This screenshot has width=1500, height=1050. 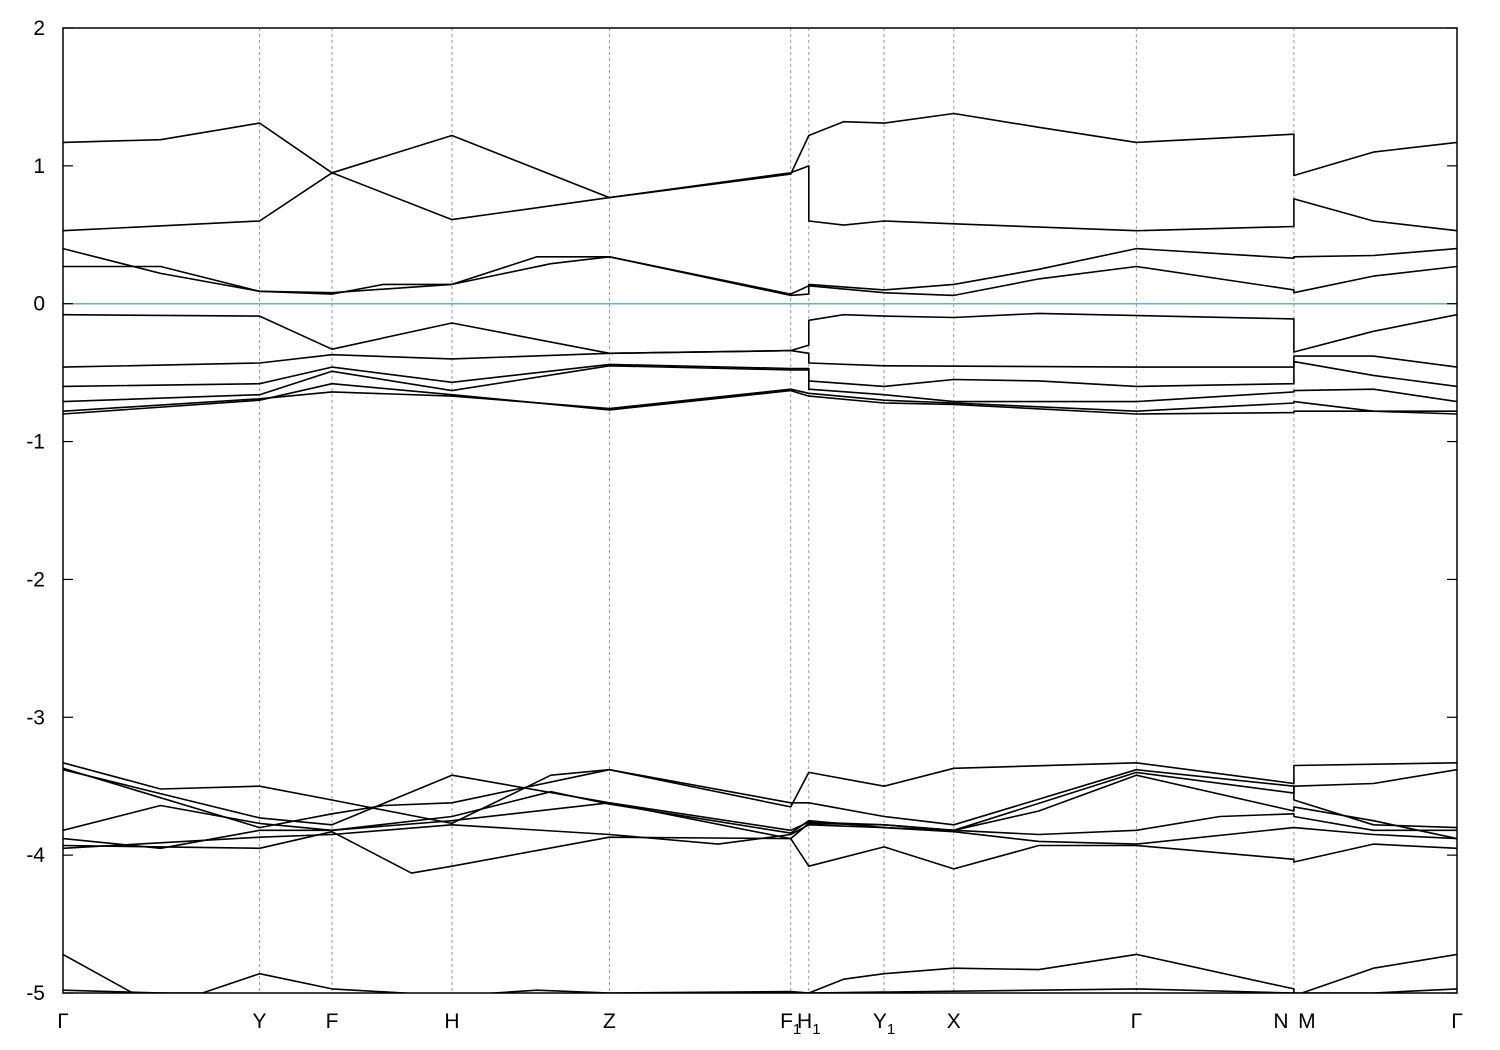 I want to click on x-tick-label-4: H, so click(x=451, y=1021).